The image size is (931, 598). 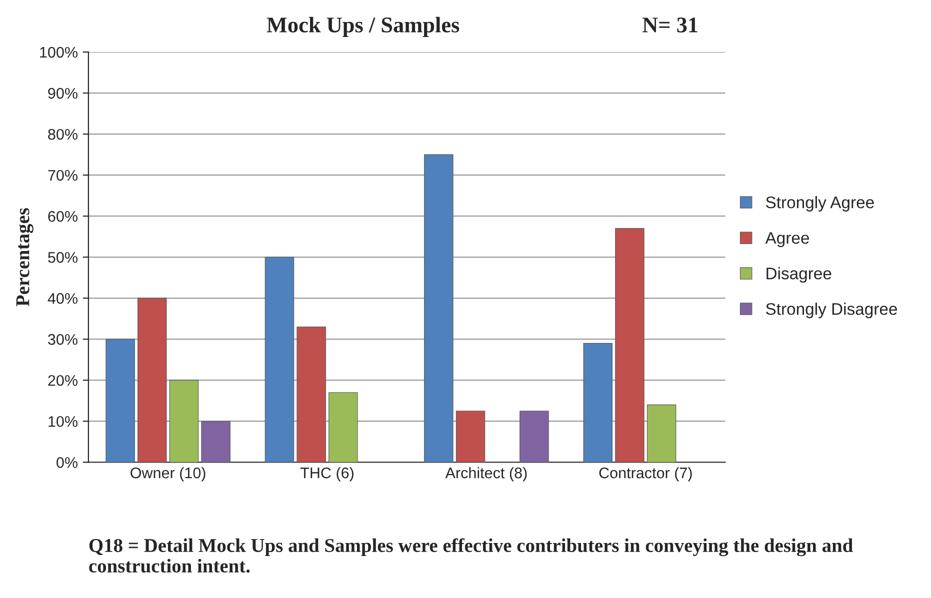 What do you see at coordinates (486, 474) in the screenshot?
I see `x-tick-label: Architect (8)` at bounding box center [486, 474].